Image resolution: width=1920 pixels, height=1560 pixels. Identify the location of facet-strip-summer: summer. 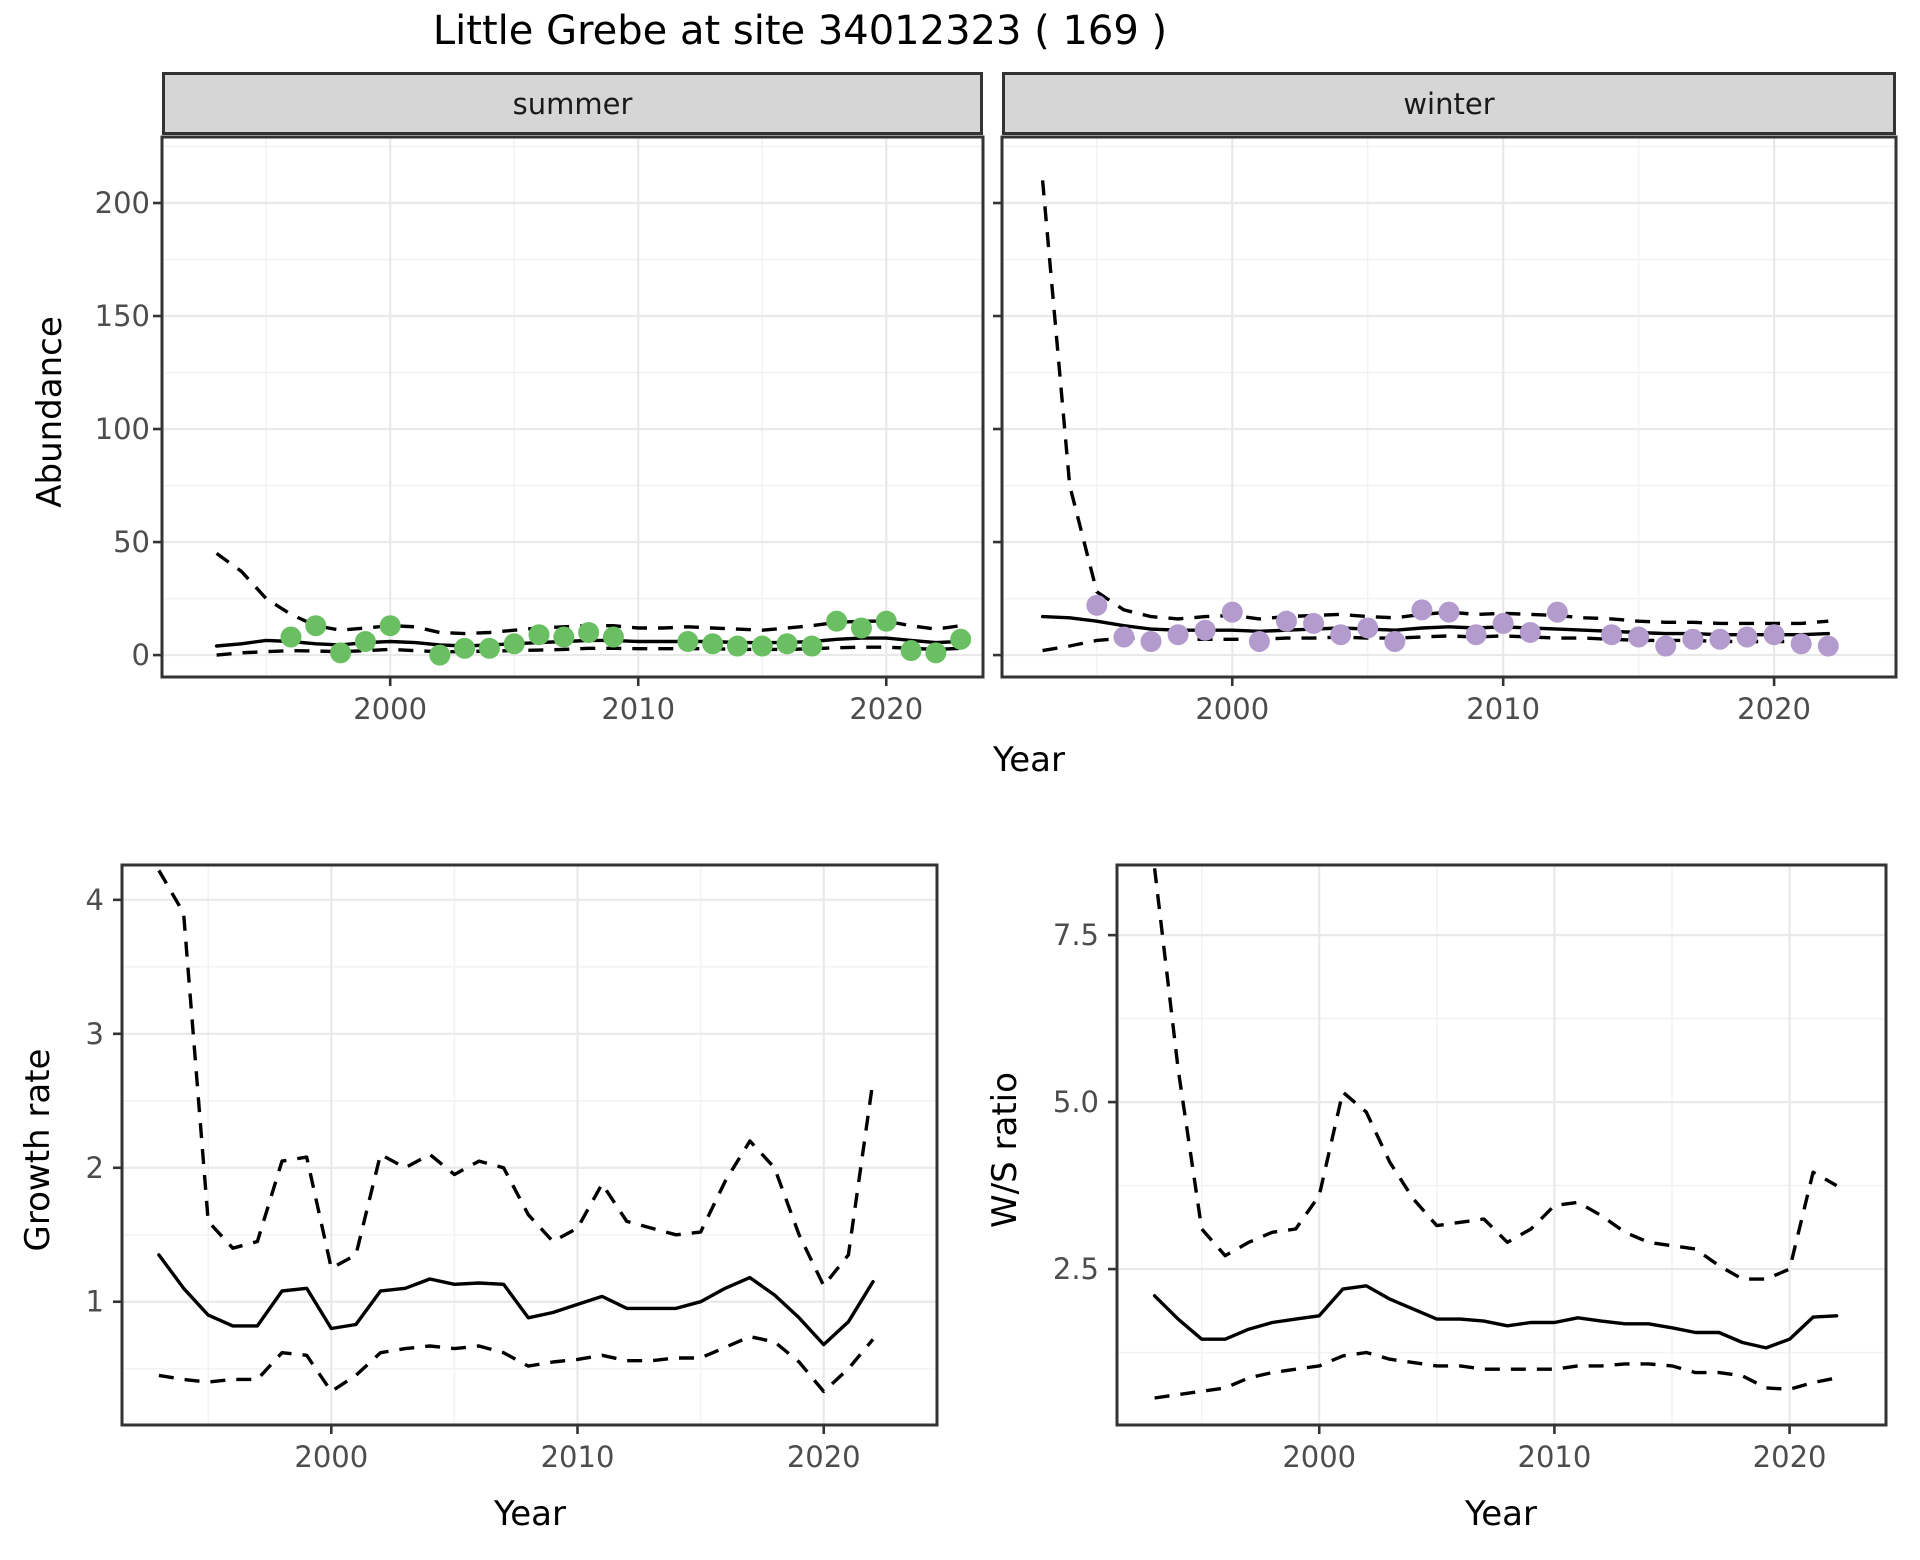
(572, 103).